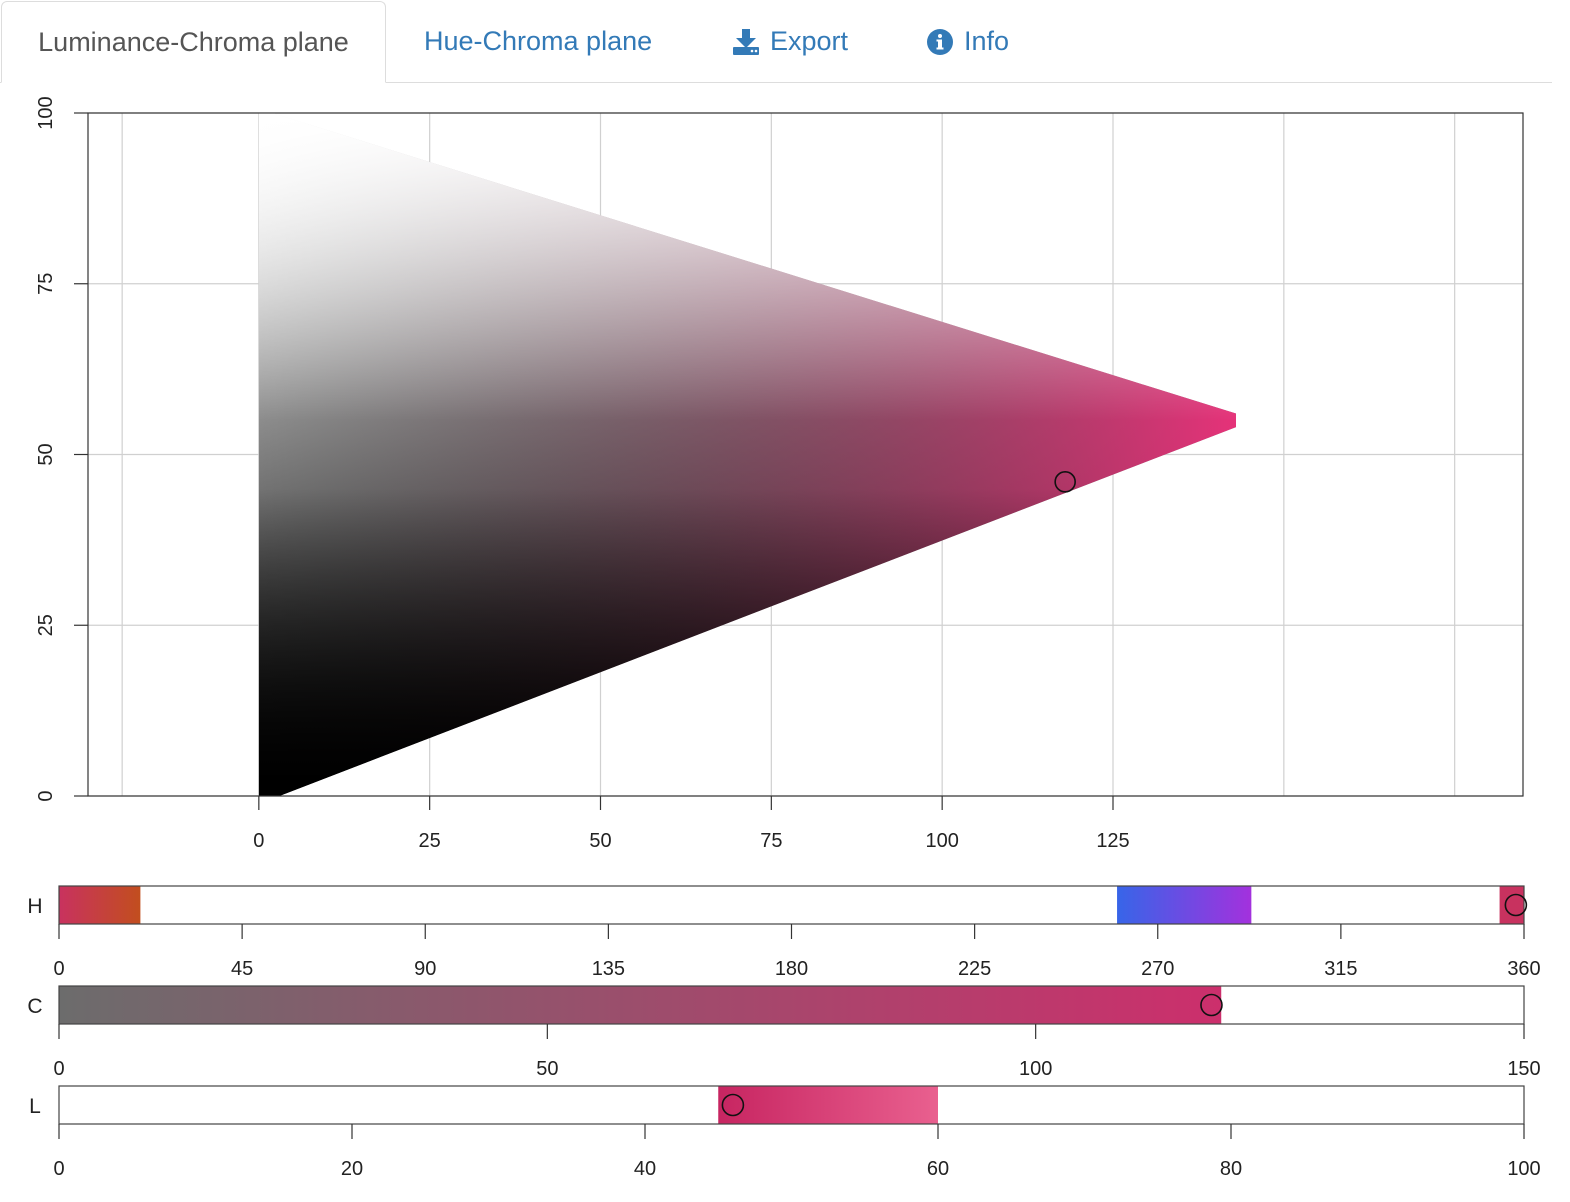 This screenshot has width=1570, height=1202. What do you see at coordinates (941, 841) in the screenshot?
I see `x-tick-label: 100` at bounding box center [941, 841].